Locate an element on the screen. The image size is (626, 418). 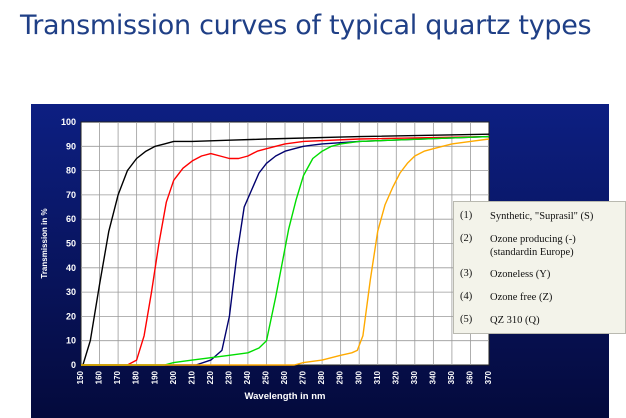
legend-label: Synthetic, "Suprasil" (S) is located at coordinates (542, 216).